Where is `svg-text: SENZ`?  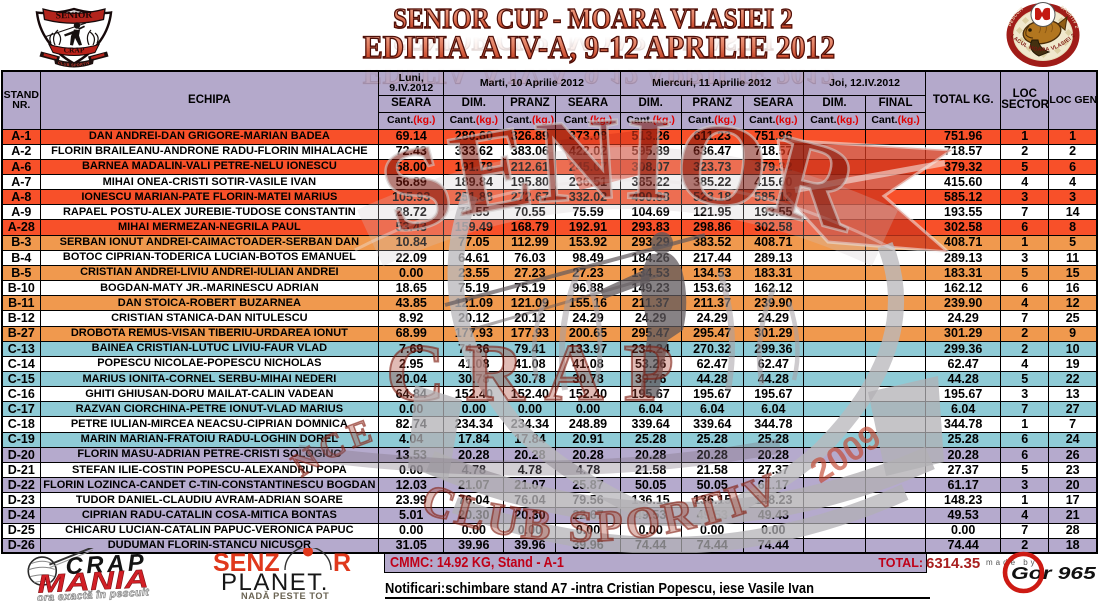
svg-text: SENZ is located at coordinates (246, 563).